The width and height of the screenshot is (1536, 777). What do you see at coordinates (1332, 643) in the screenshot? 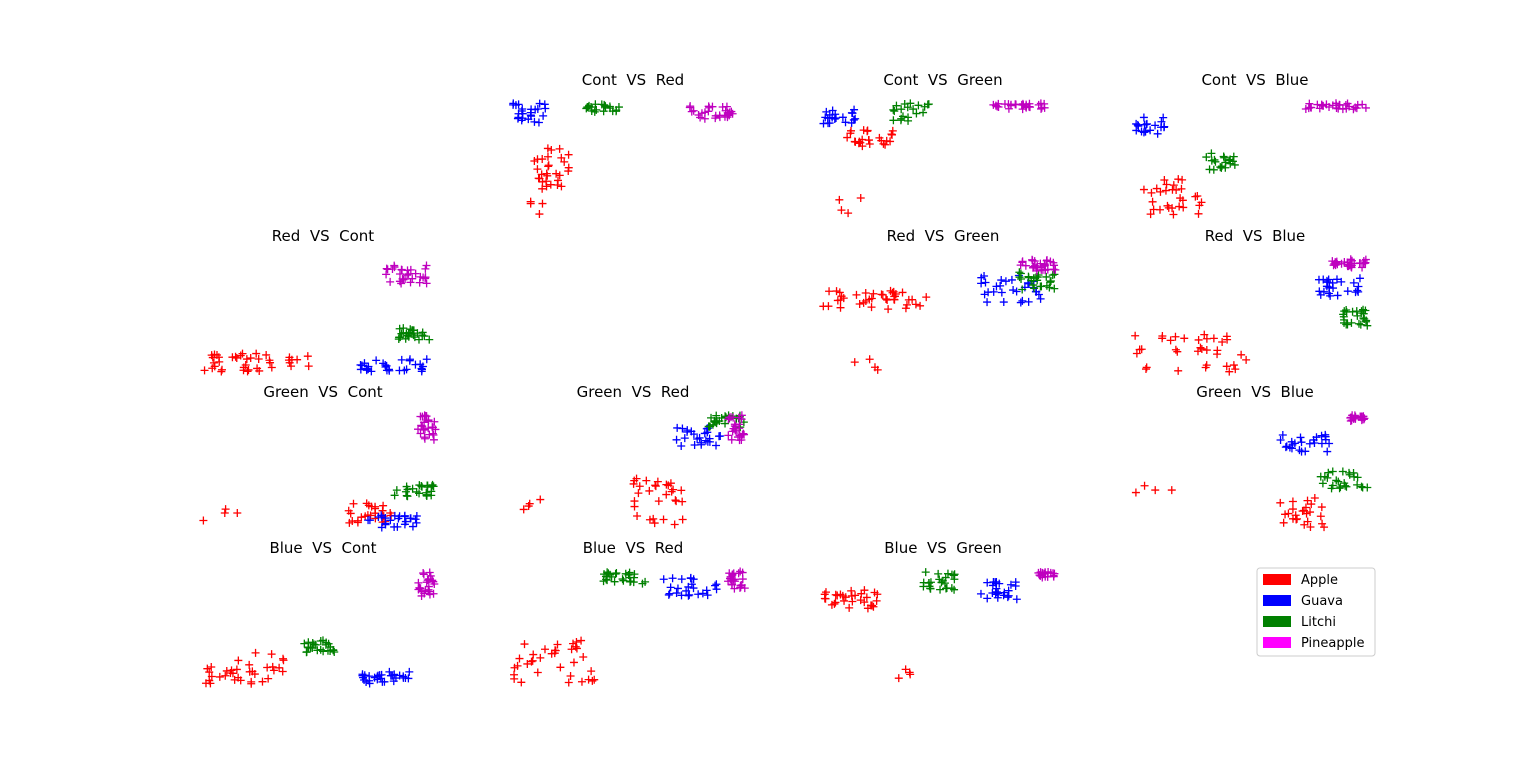
I see `legend-label: Pineapple` at bounding box center [1332, 643].